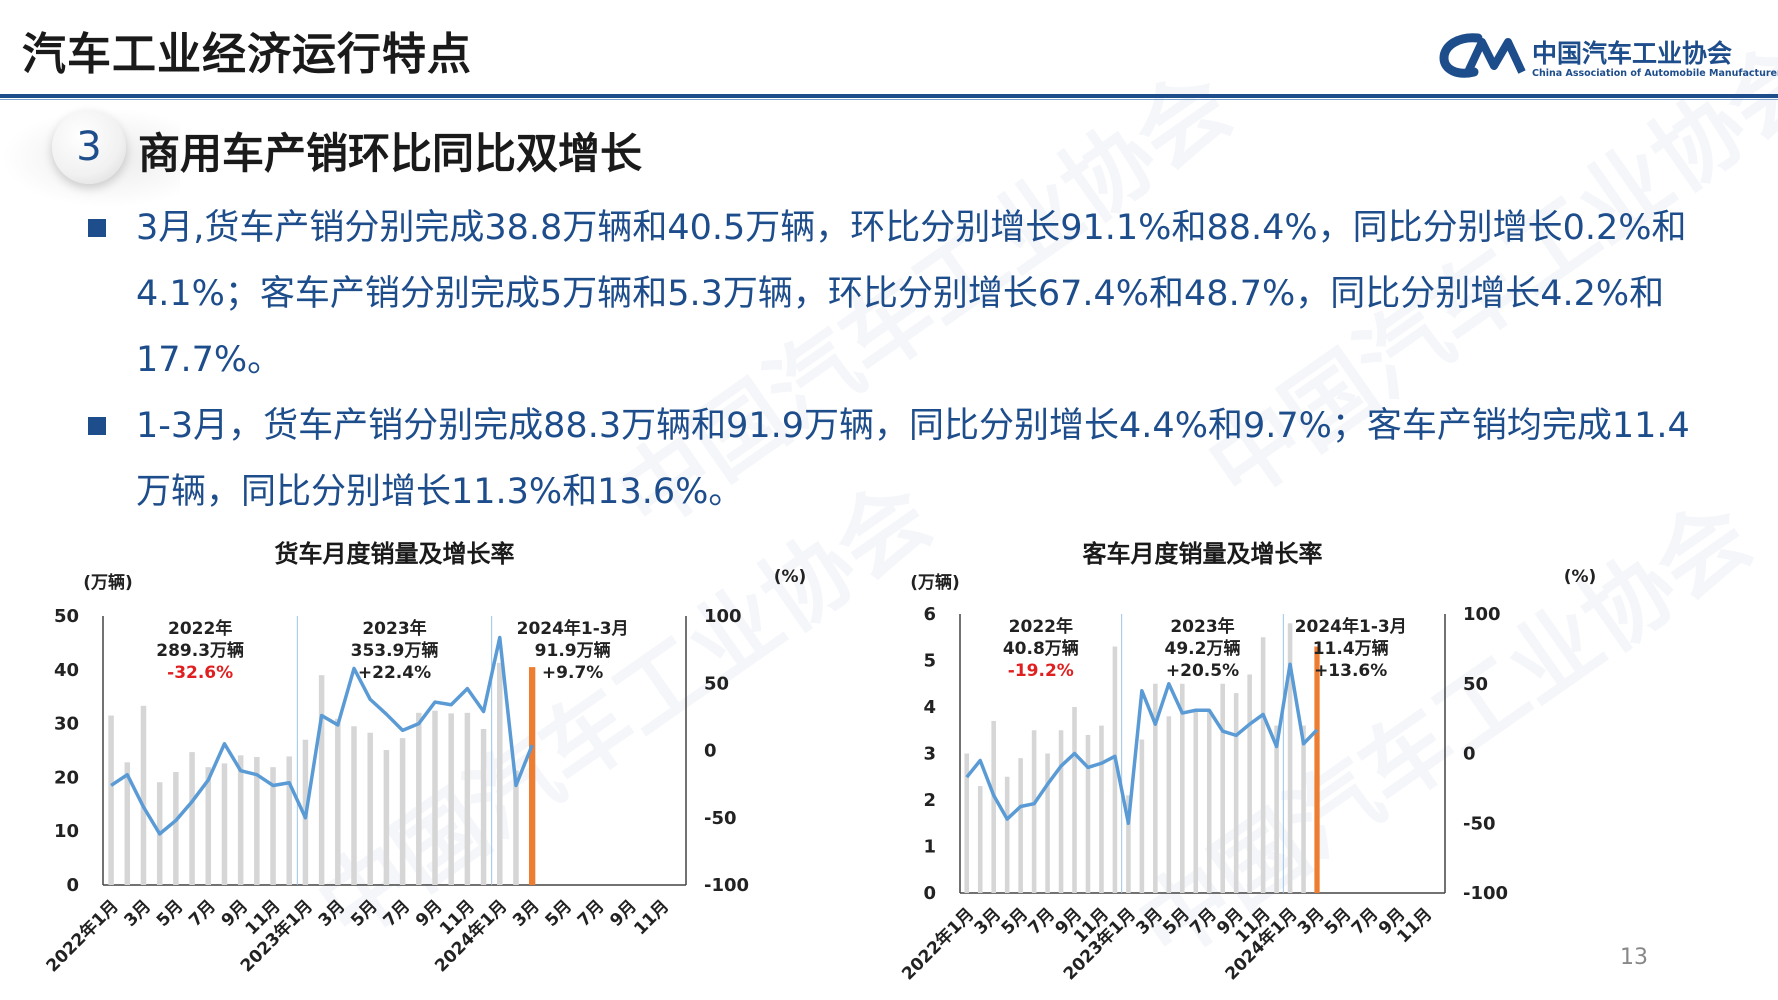 Image resolution: width=1778 pixels, height=1000 pixels. I want to click on y-tick-label: 10, so click(66, 831).